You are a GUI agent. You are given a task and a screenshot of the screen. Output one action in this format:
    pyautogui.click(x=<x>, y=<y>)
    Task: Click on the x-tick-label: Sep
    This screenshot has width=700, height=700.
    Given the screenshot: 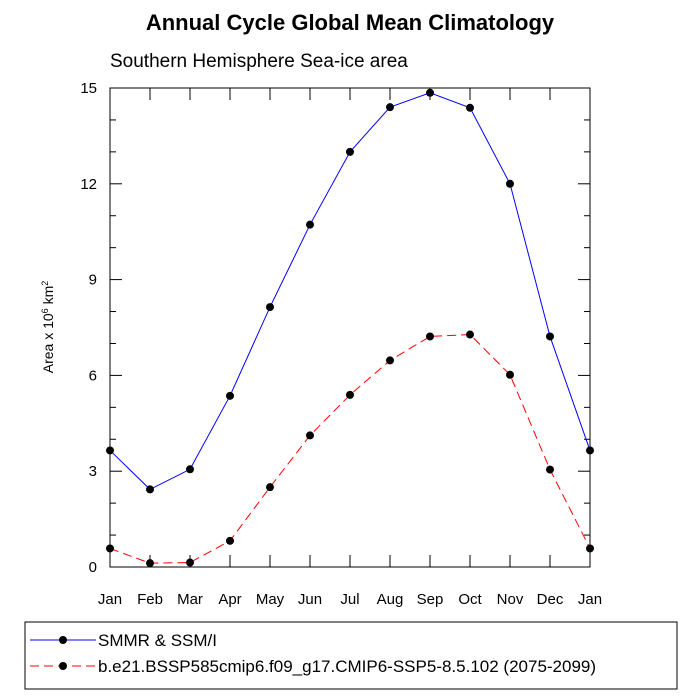 What is the action you would take?
    pyautogui.click(x=430, y=599)
    